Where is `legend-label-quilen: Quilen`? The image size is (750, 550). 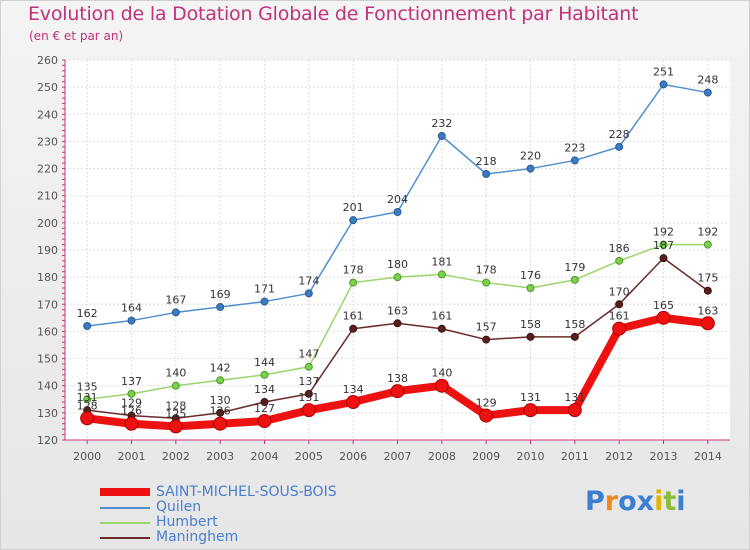 legend-label-quilen: Quilen is located at coordinates (179, 507).